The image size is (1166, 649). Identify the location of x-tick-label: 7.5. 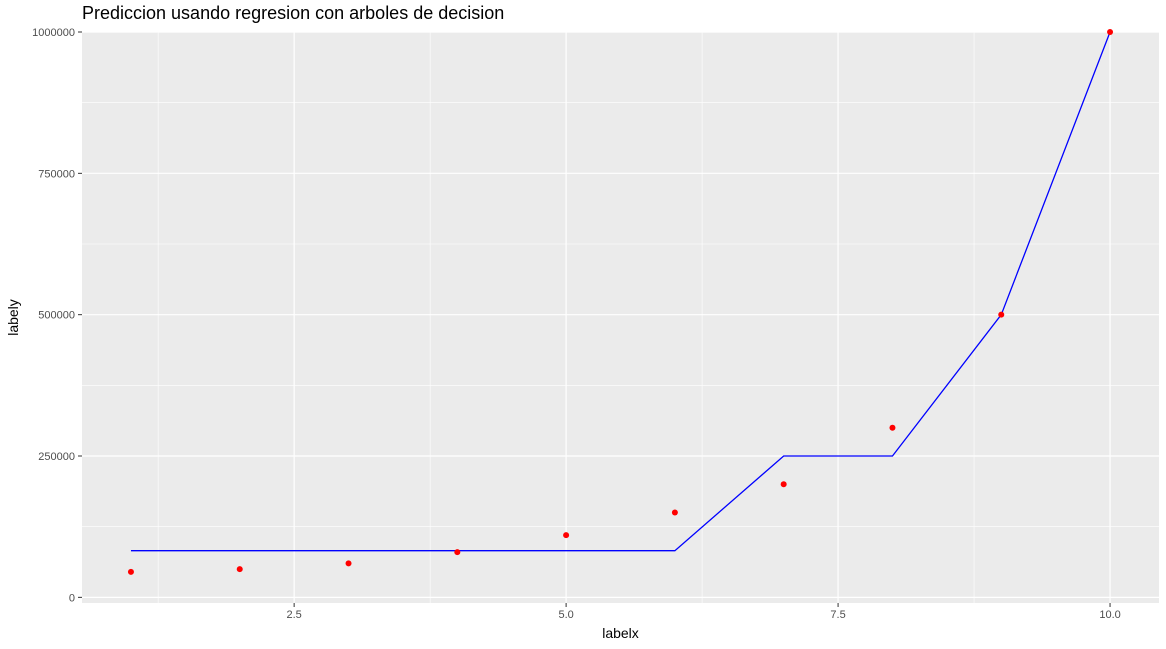
(837, 615).